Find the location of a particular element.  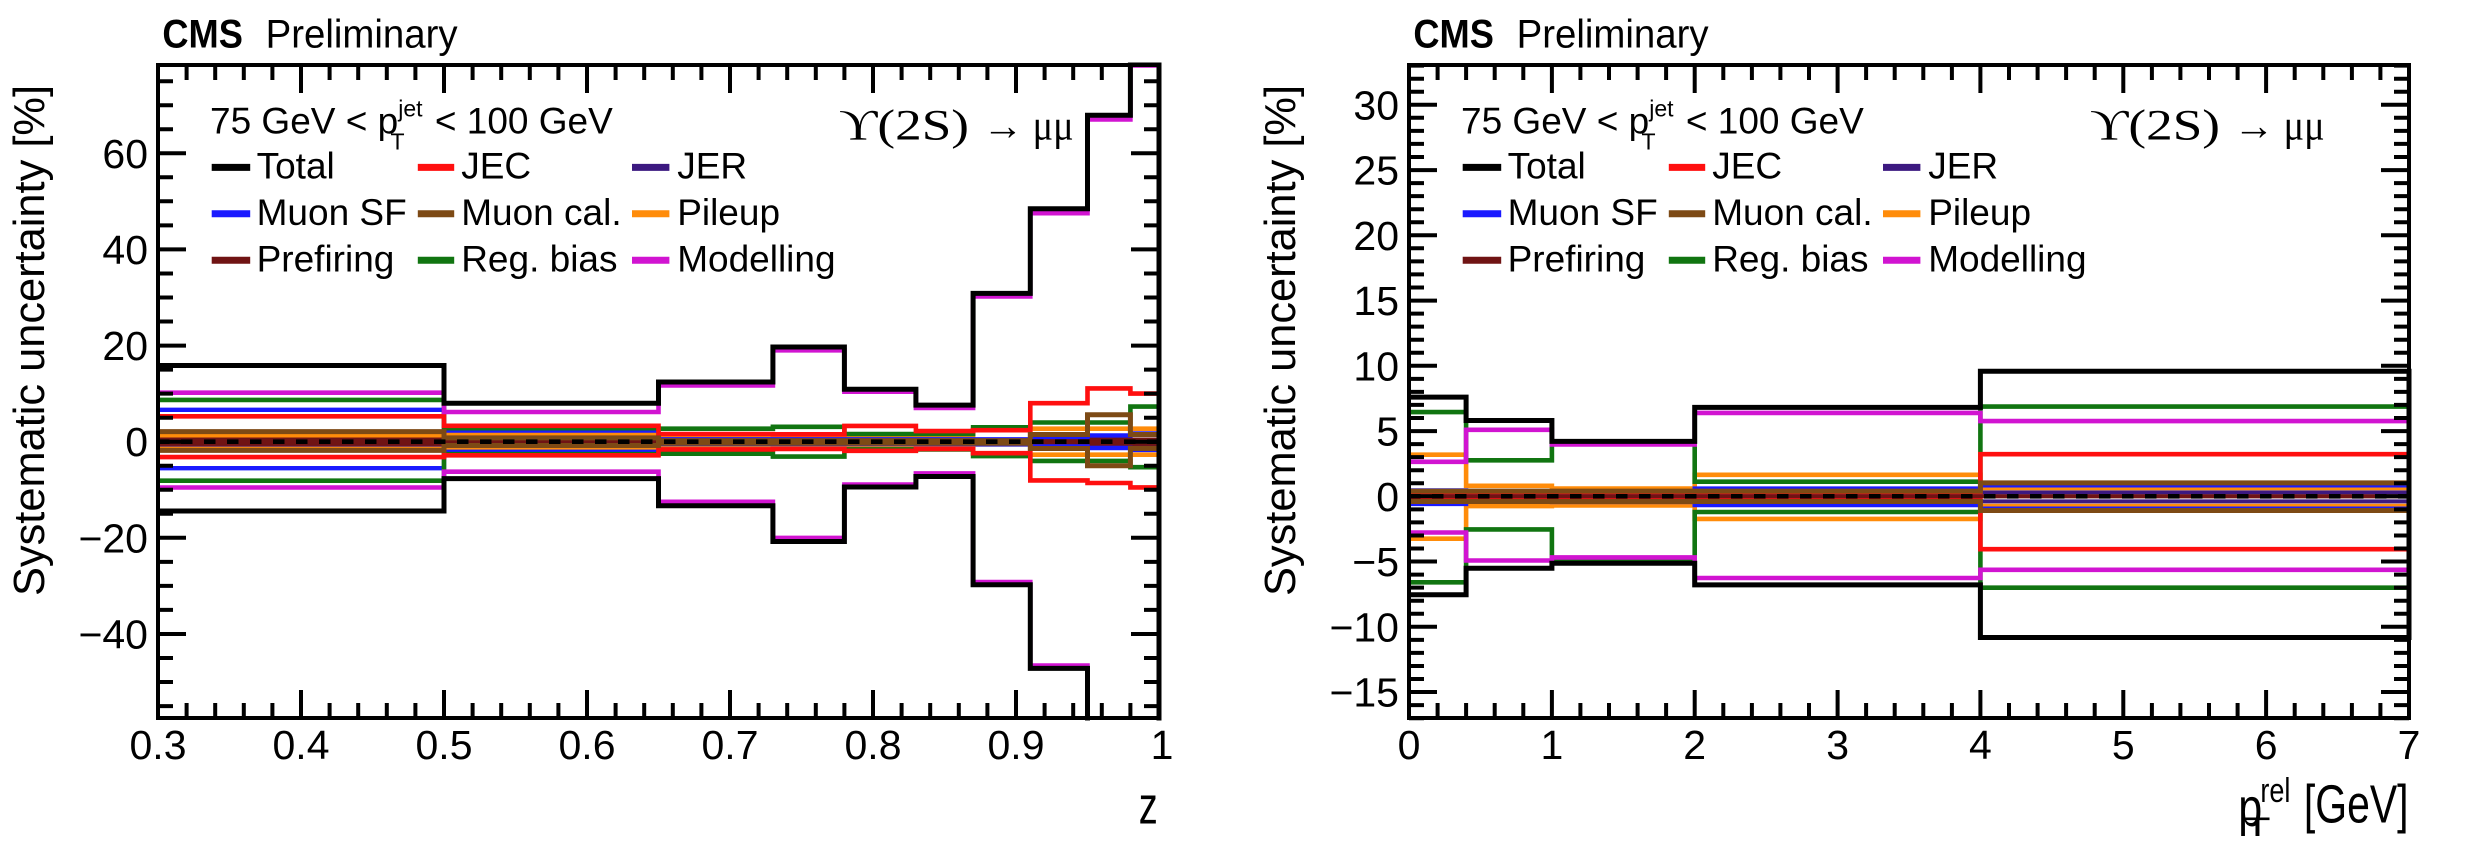

svg-text: −40 is located at coordinates (113, 635).